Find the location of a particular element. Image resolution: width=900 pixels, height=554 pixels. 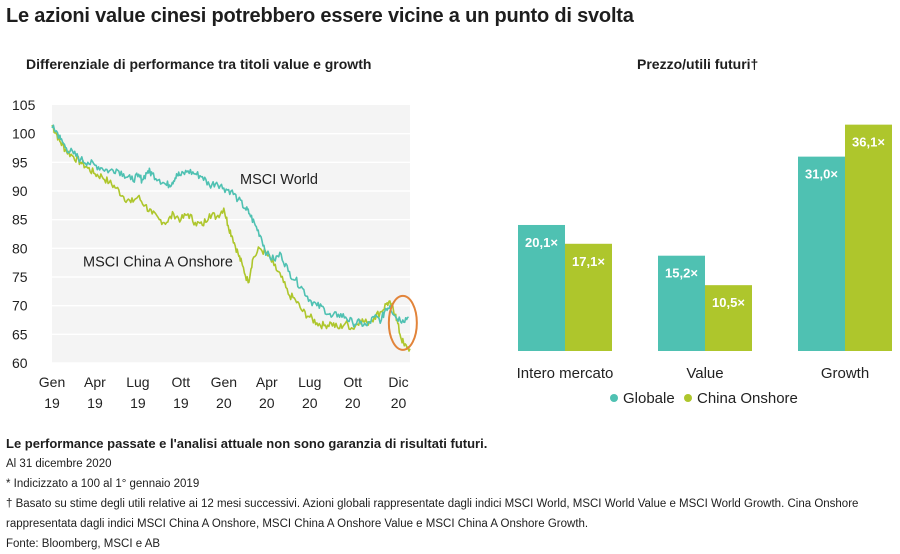

legend-marker-china is located at coordinates (688, 398).